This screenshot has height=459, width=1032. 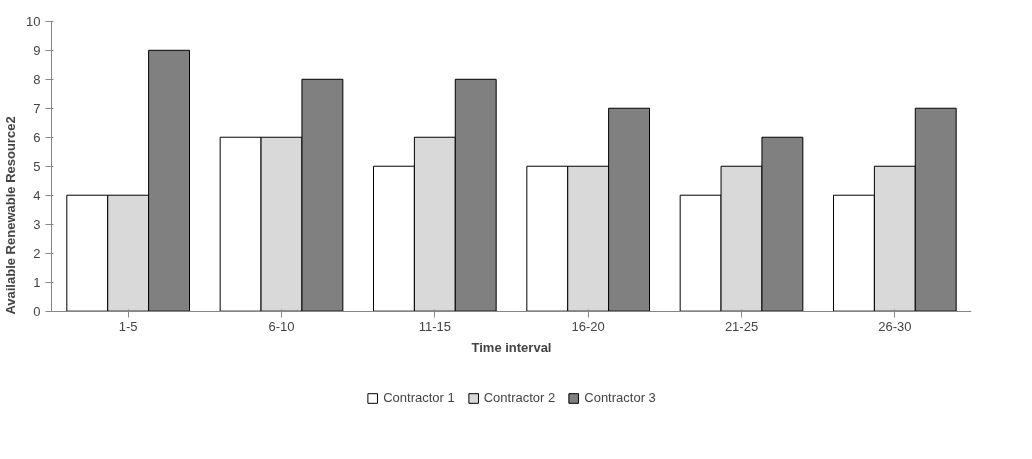 What do you see at coordinates (37, 282) in the screenshot?
I see `y-tick-label: 1` at bounding box center [37, 282].